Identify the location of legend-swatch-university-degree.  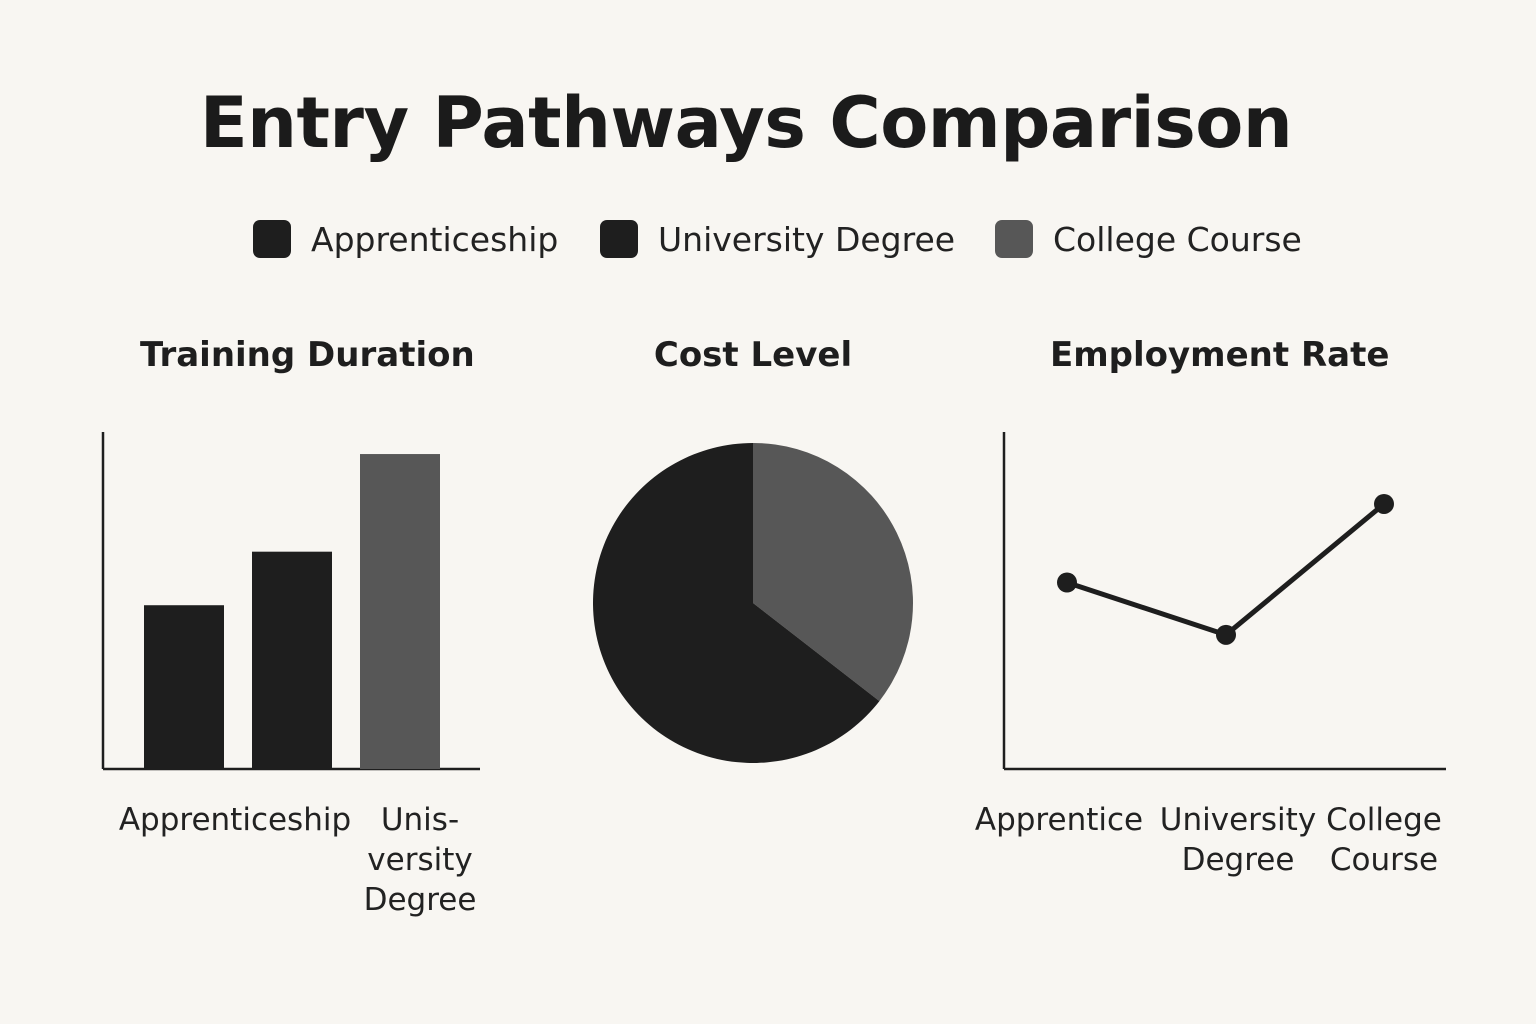
(619, 239).